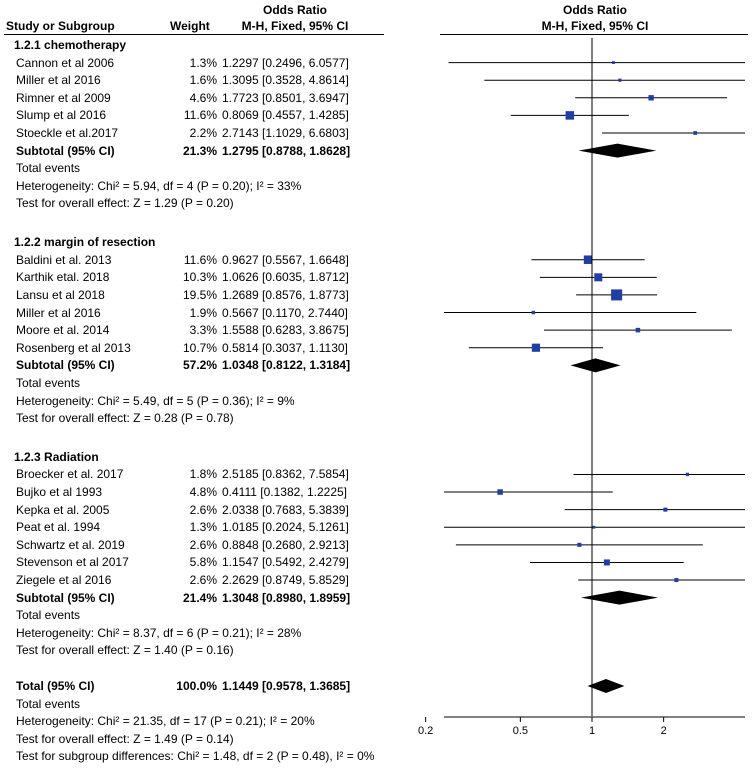 Image resolution: width=754 pixels, height=773 pixels. What do you see at coordinates (425, 731) in the screenshot?
I see `x-tick-label: 0.2` at bounding box center [425, 731].